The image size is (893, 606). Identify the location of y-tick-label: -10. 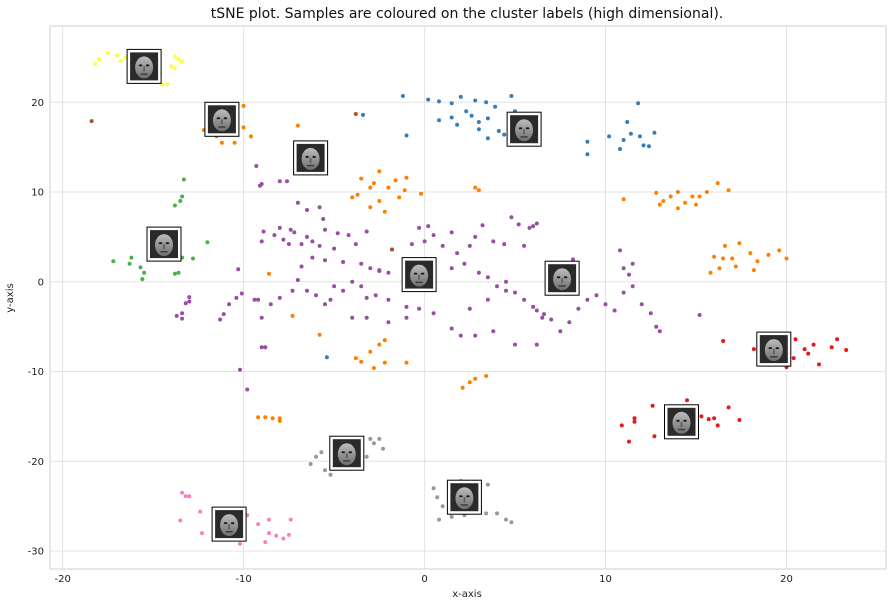
(36, 372).